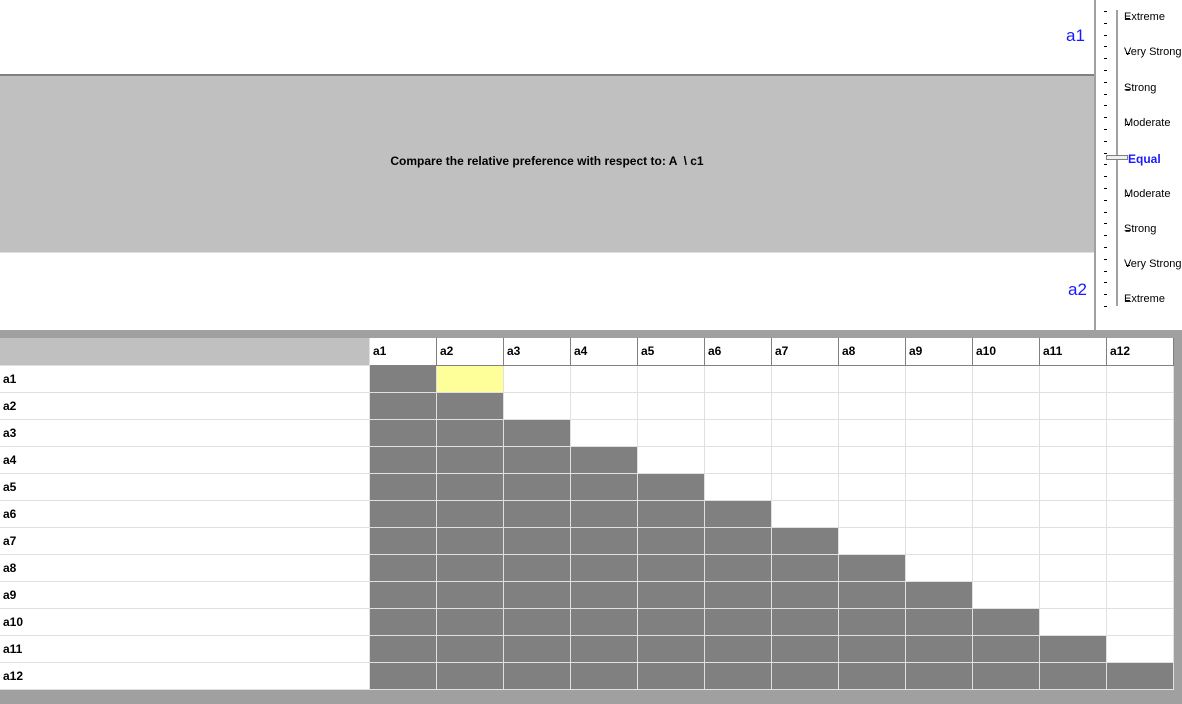 The width and height of the screenshot is (1182, 704). Describe the element at coordinates (185, 514) in the screenshot. I see `row-header: a6` at that location.